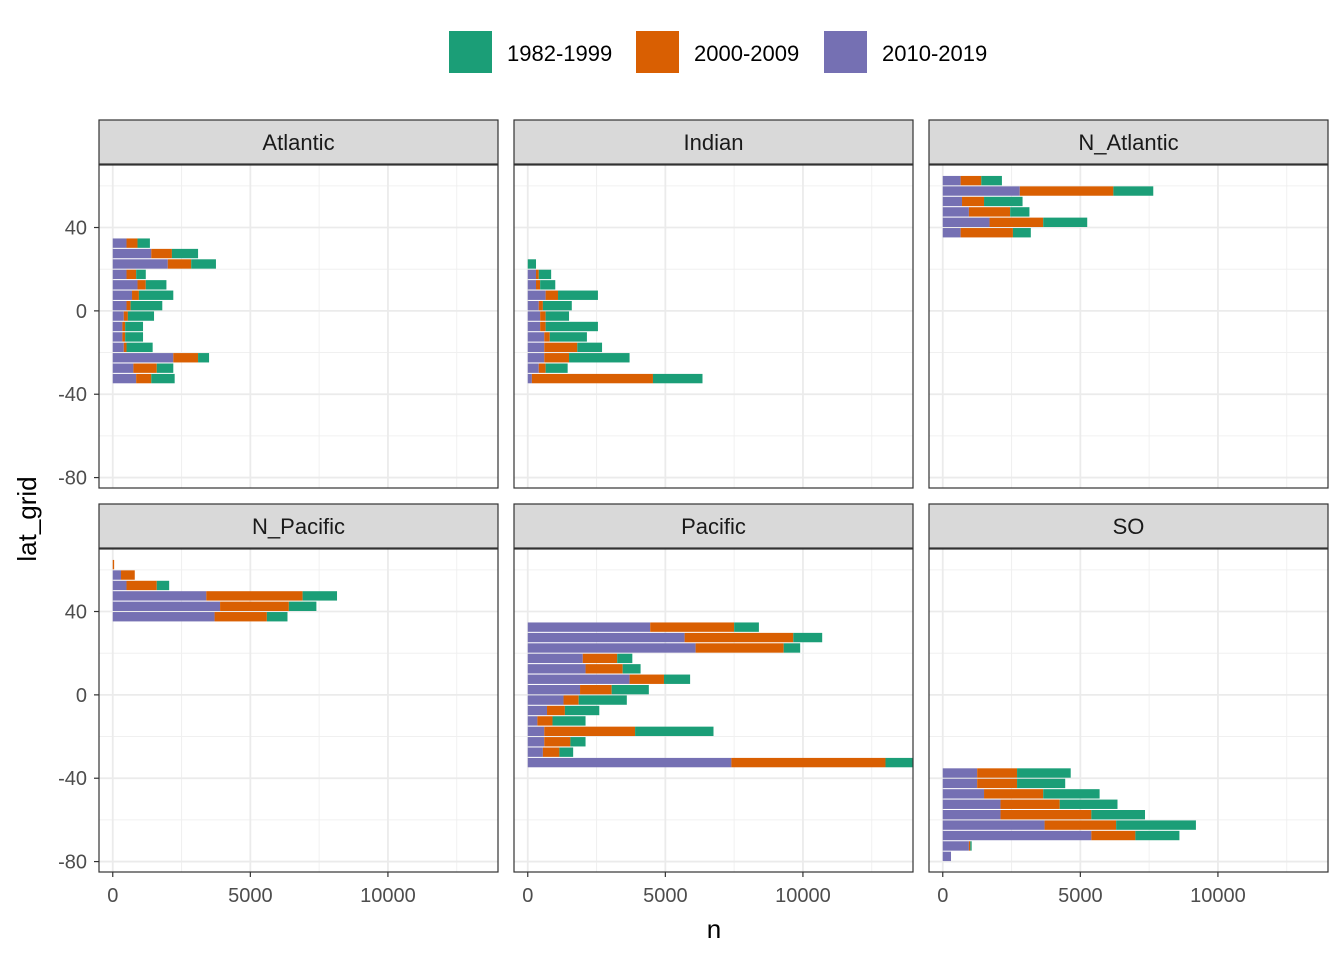 The image size is (1344, 960). I want to click on bar-Pacific-7.5-1982-1999, so click(677, 679).